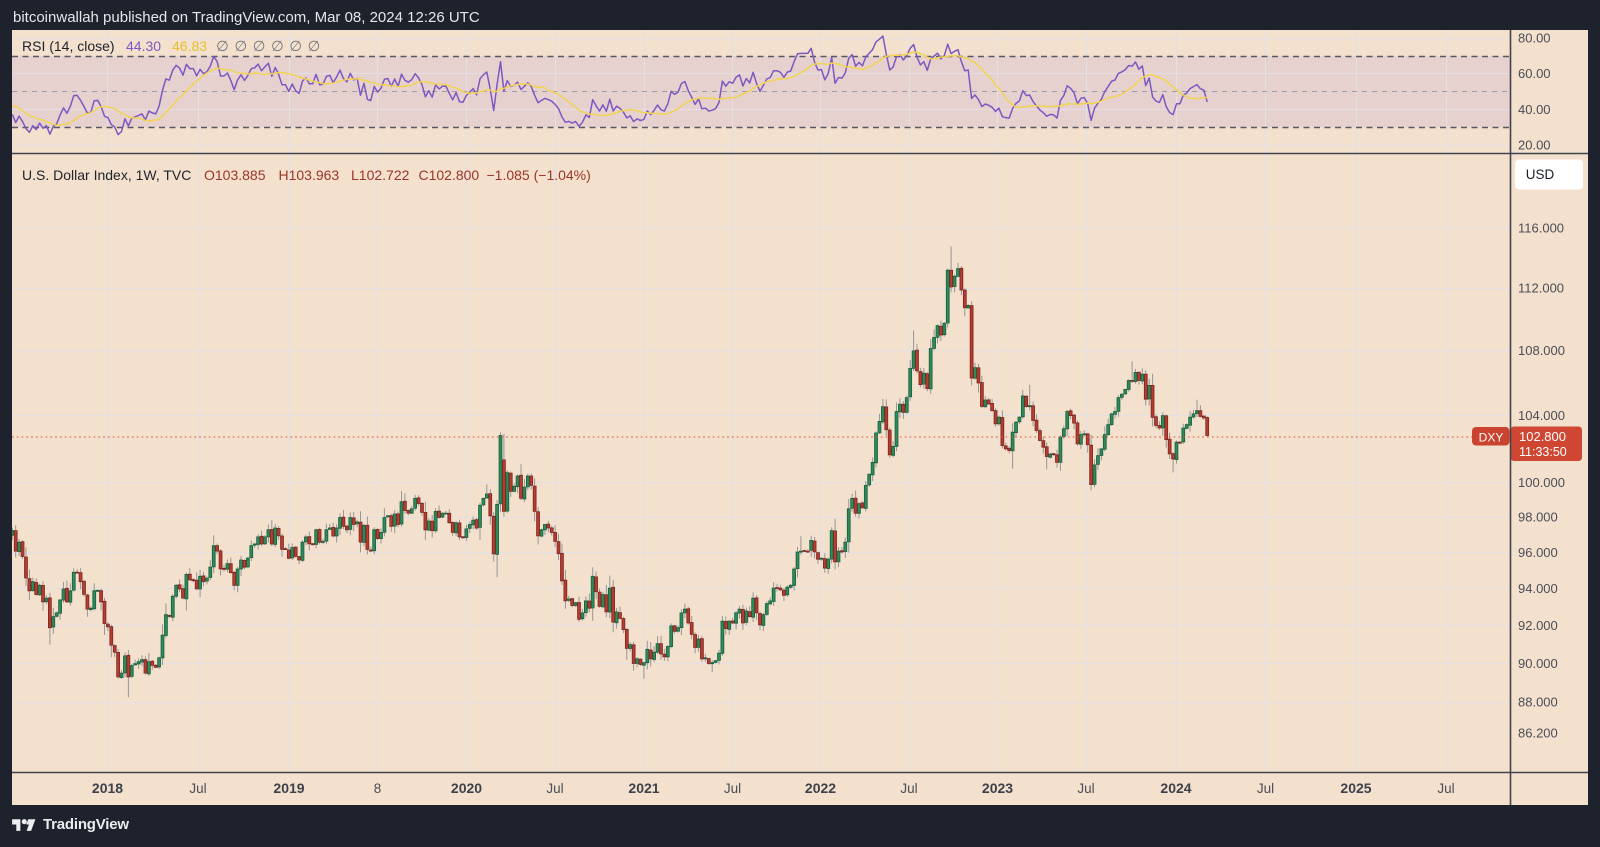 Image resolution: width=1600 pixels, height=847 pixels. Describe the element at coordinates (1538, 663) in the screenshot. I see `svg-text: 90.000` at that location.